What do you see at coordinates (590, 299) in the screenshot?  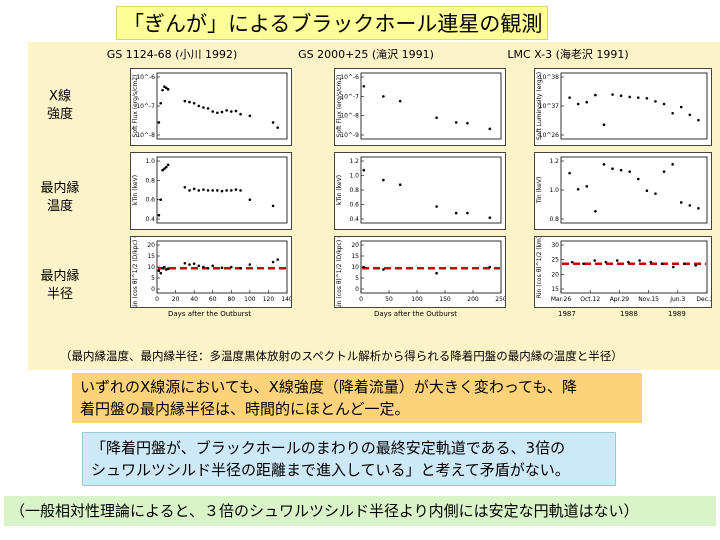 I see `x-tick-label: Oct.12` at bounding box center [590, 299].